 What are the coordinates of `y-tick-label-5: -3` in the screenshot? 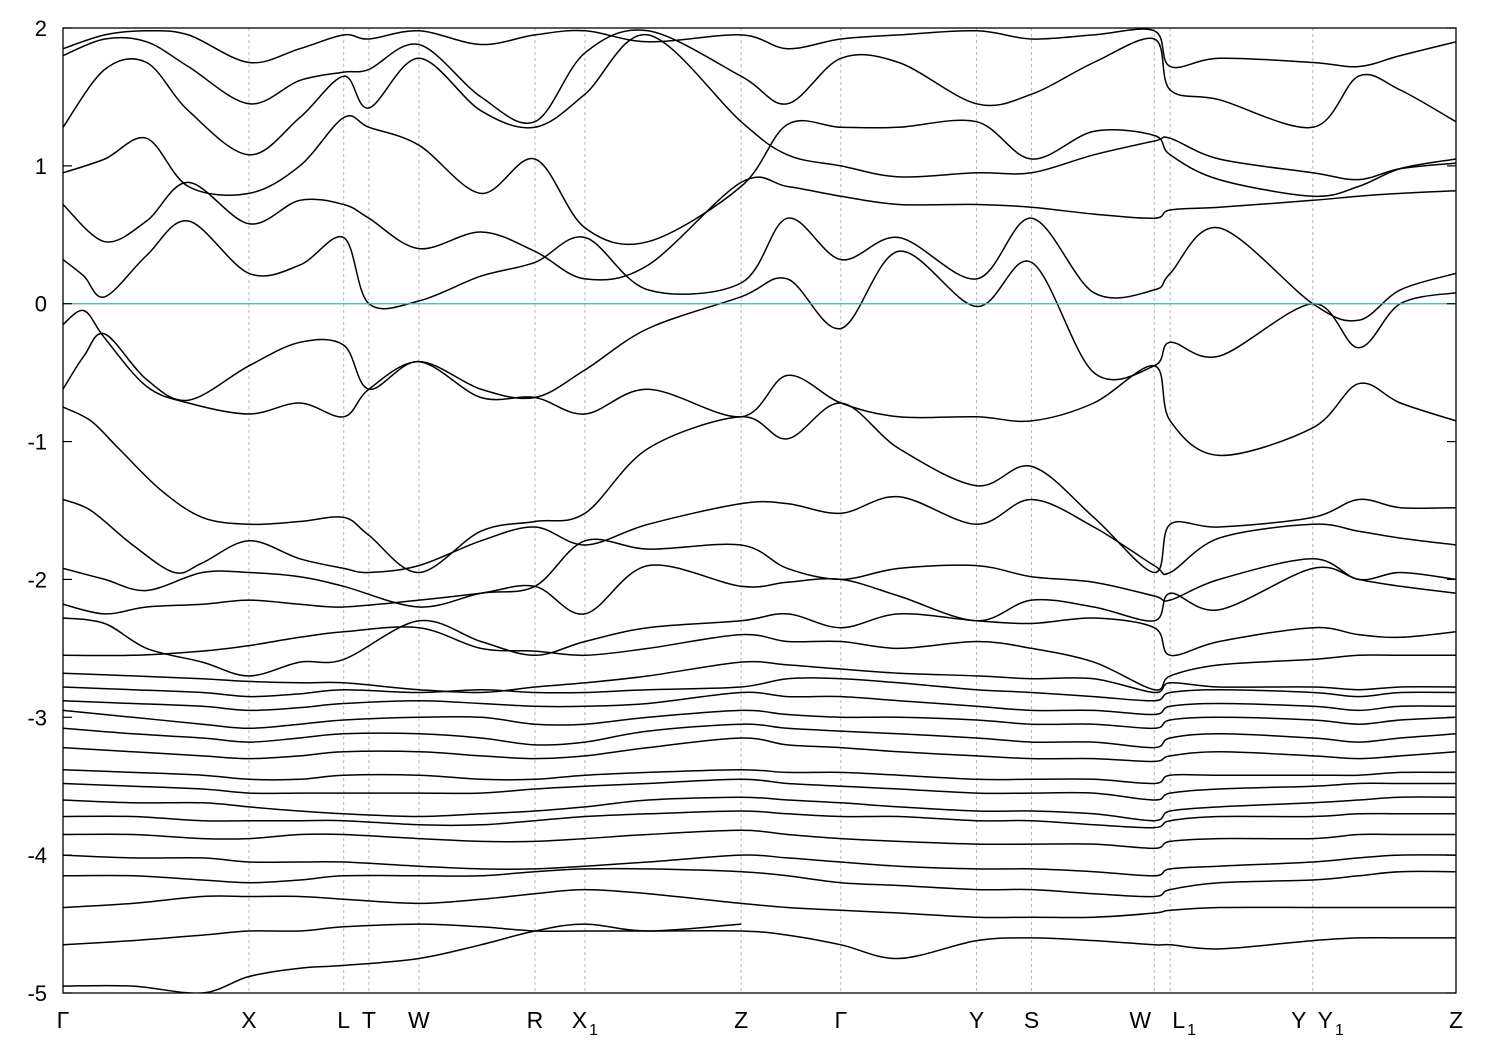 It's located at (37, 717).